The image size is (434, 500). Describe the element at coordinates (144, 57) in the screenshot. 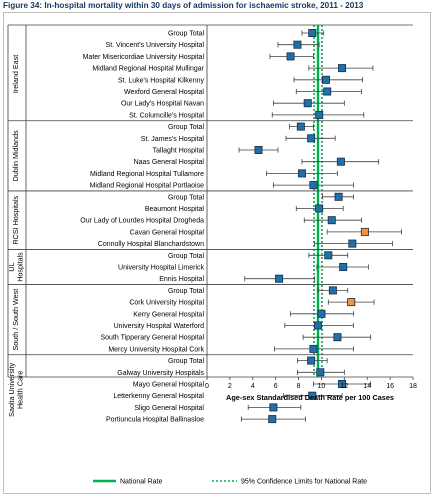

I see `row-label: Mater Misericordiae University Hospital` at that location.